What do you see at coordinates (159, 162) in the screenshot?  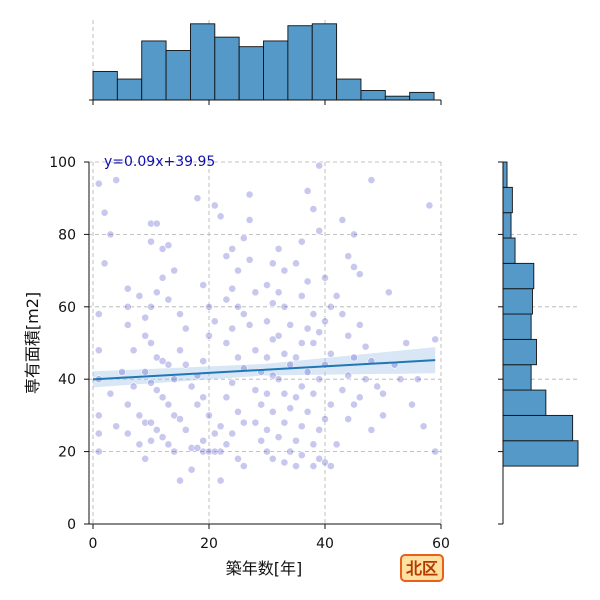 I see `regression-equation: y=0.09x+39.95` at bounding box center [159, 162].